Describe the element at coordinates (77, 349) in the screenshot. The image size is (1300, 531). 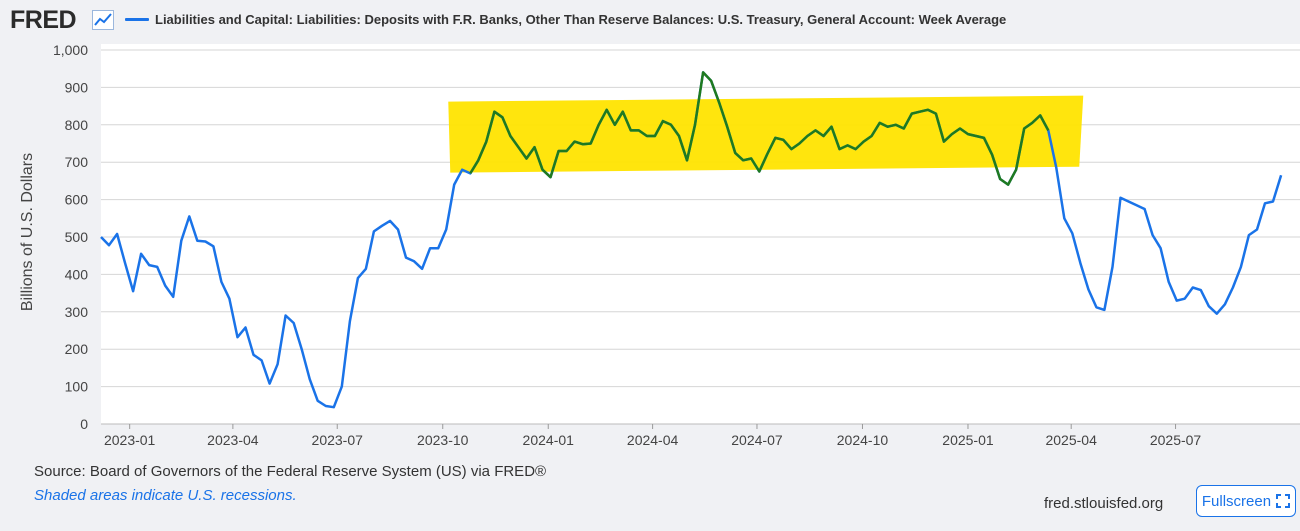
I see `y-tick-label: 200` at that location.